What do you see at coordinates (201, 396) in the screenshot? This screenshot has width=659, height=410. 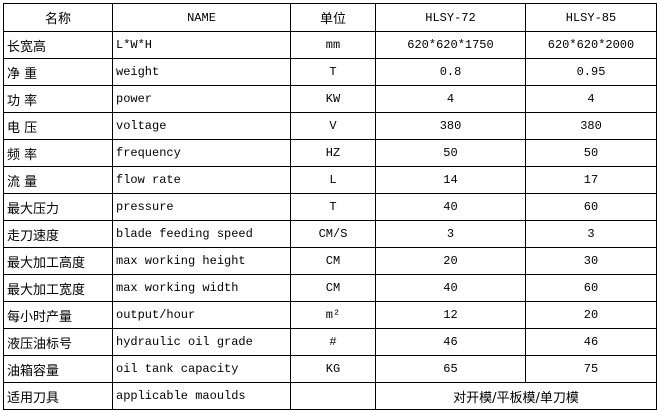 I see `spec-name-en: applicable maoulds` at bounding box center [201, 396].